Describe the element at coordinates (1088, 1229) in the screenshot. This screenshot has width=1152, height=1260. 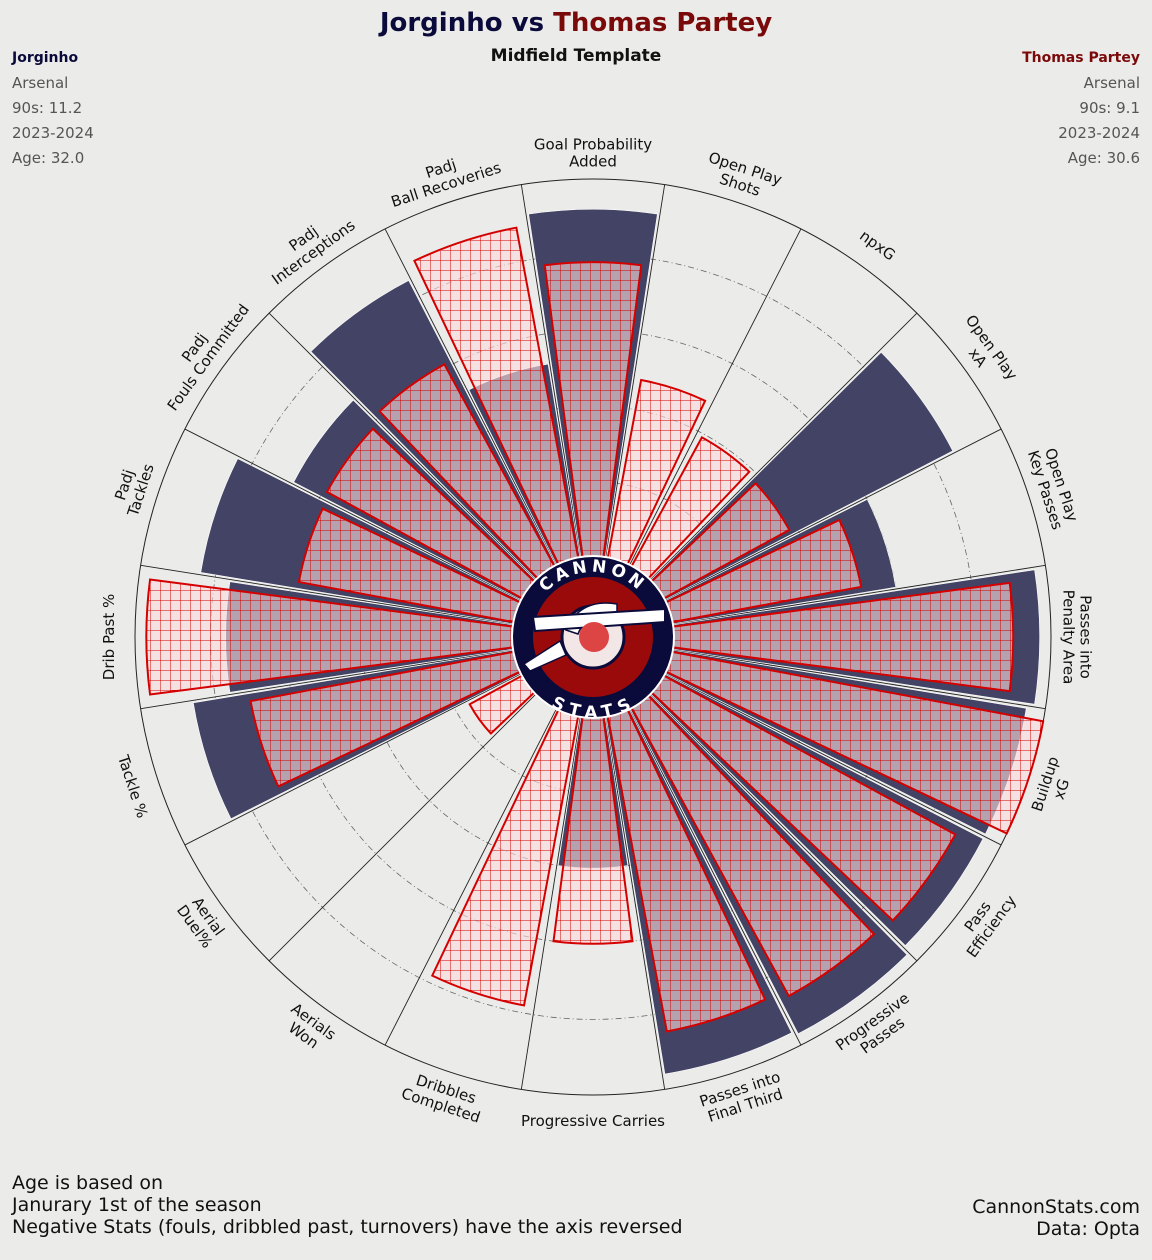
I see `footer-source: Data: Opta` at that location.